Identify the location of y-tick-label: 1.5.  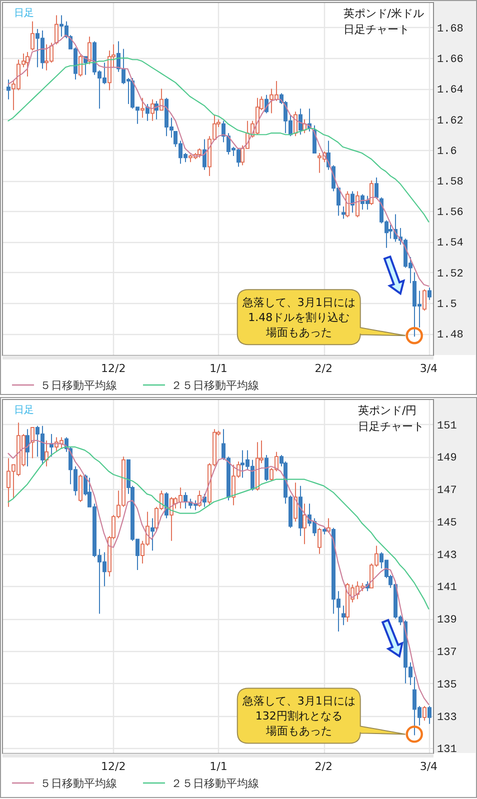
(447, 304).